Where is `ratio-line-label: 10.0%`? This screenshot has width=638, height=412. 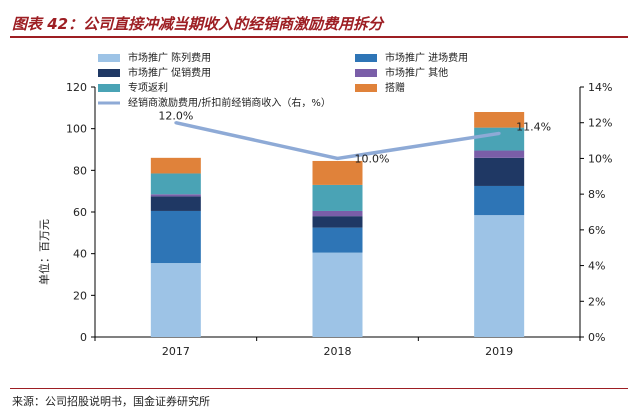
ratio-line-label: 10.0% is located at coordinates (372, 158).